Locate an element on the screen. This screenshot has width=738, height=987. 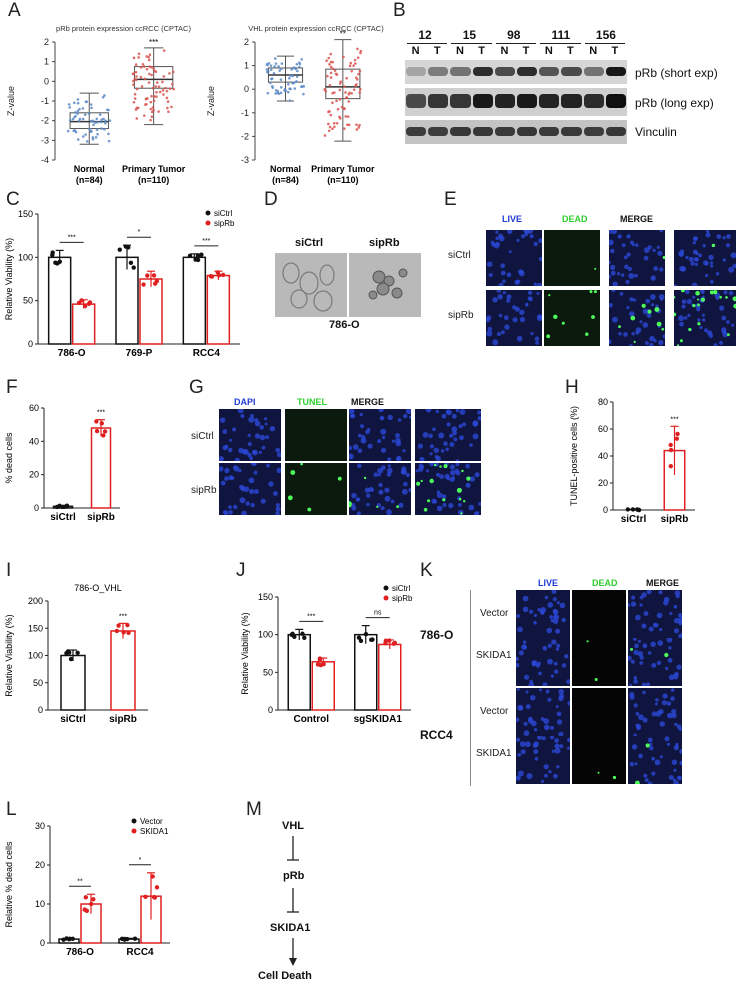
panel-m-pathway: VHL pRb SKIDA1 Cell Death is located at coordinates (310, 902).